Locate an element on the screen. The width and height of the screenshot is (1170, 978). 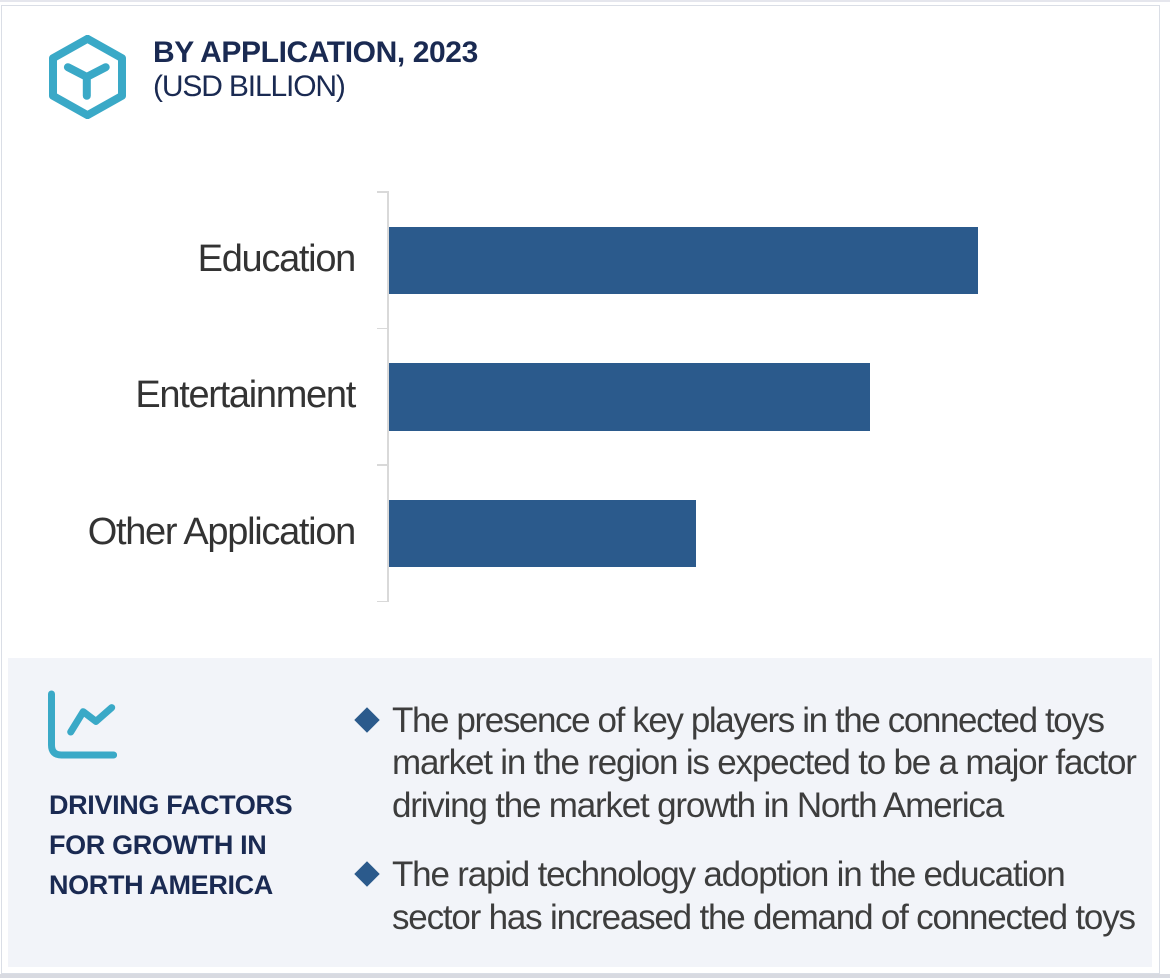
line-chart-icon is located at coordinates (82, 727).